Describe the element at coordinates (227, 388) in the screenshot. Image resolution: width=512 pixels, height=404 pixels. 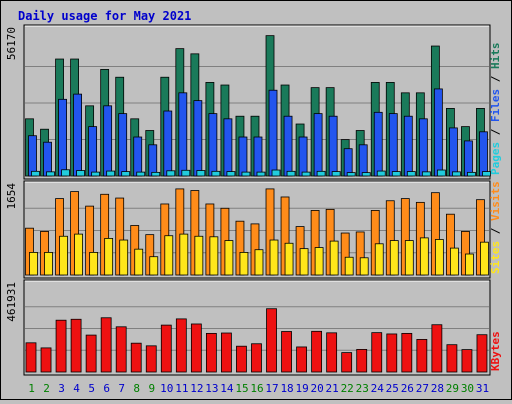
I see `x-tick-label-14: 14` at that location.